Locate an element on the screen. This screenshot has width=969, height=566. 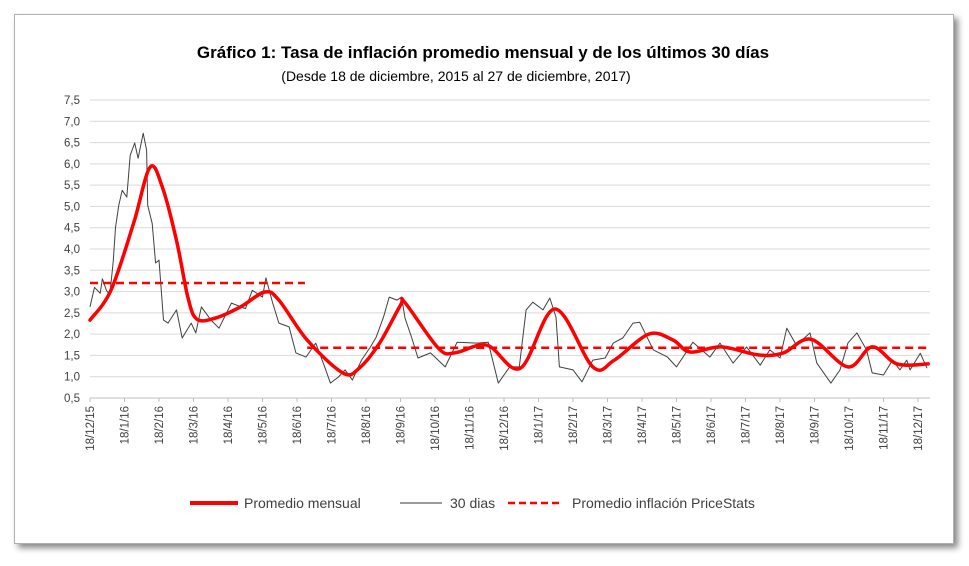
legend-label-pricestats: Promedio inflación PriceStats is located at coordinates (663, 503).